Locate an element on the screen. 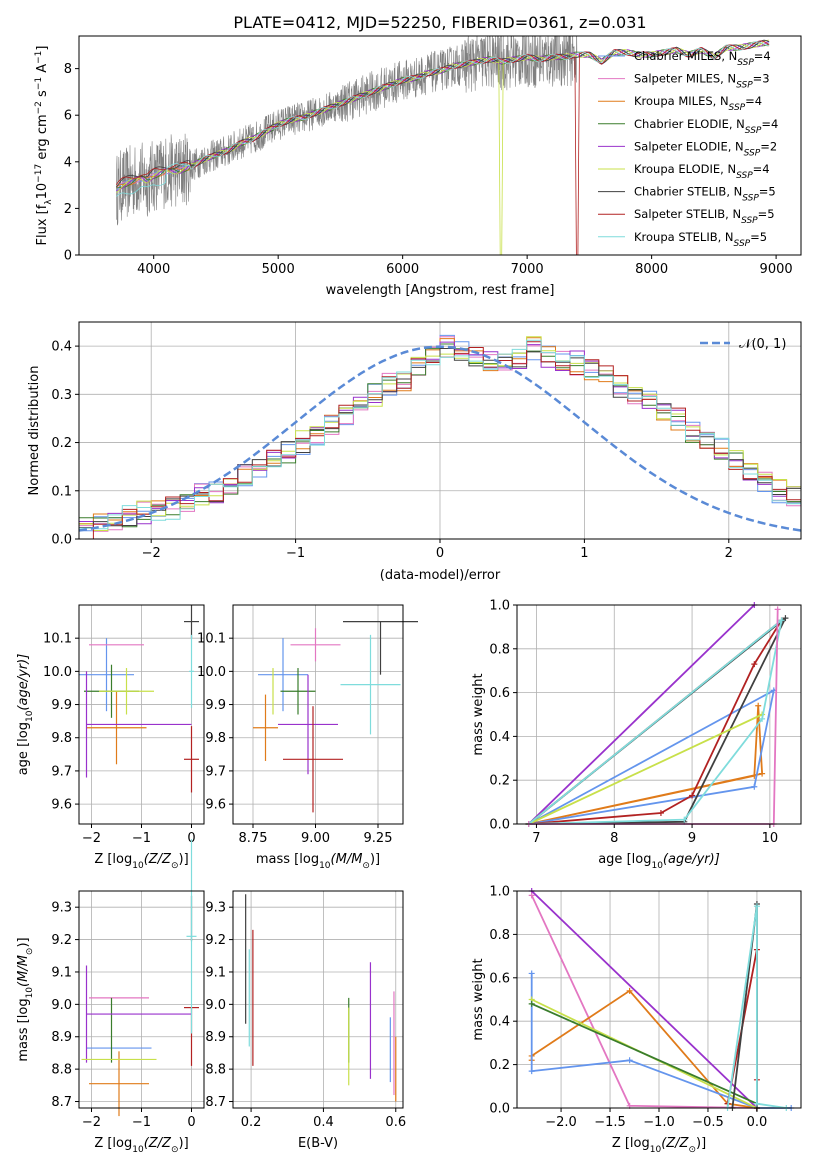 This screenshot has width=819, height=1170. label-part: =4 is located at coordinates (761, 169).